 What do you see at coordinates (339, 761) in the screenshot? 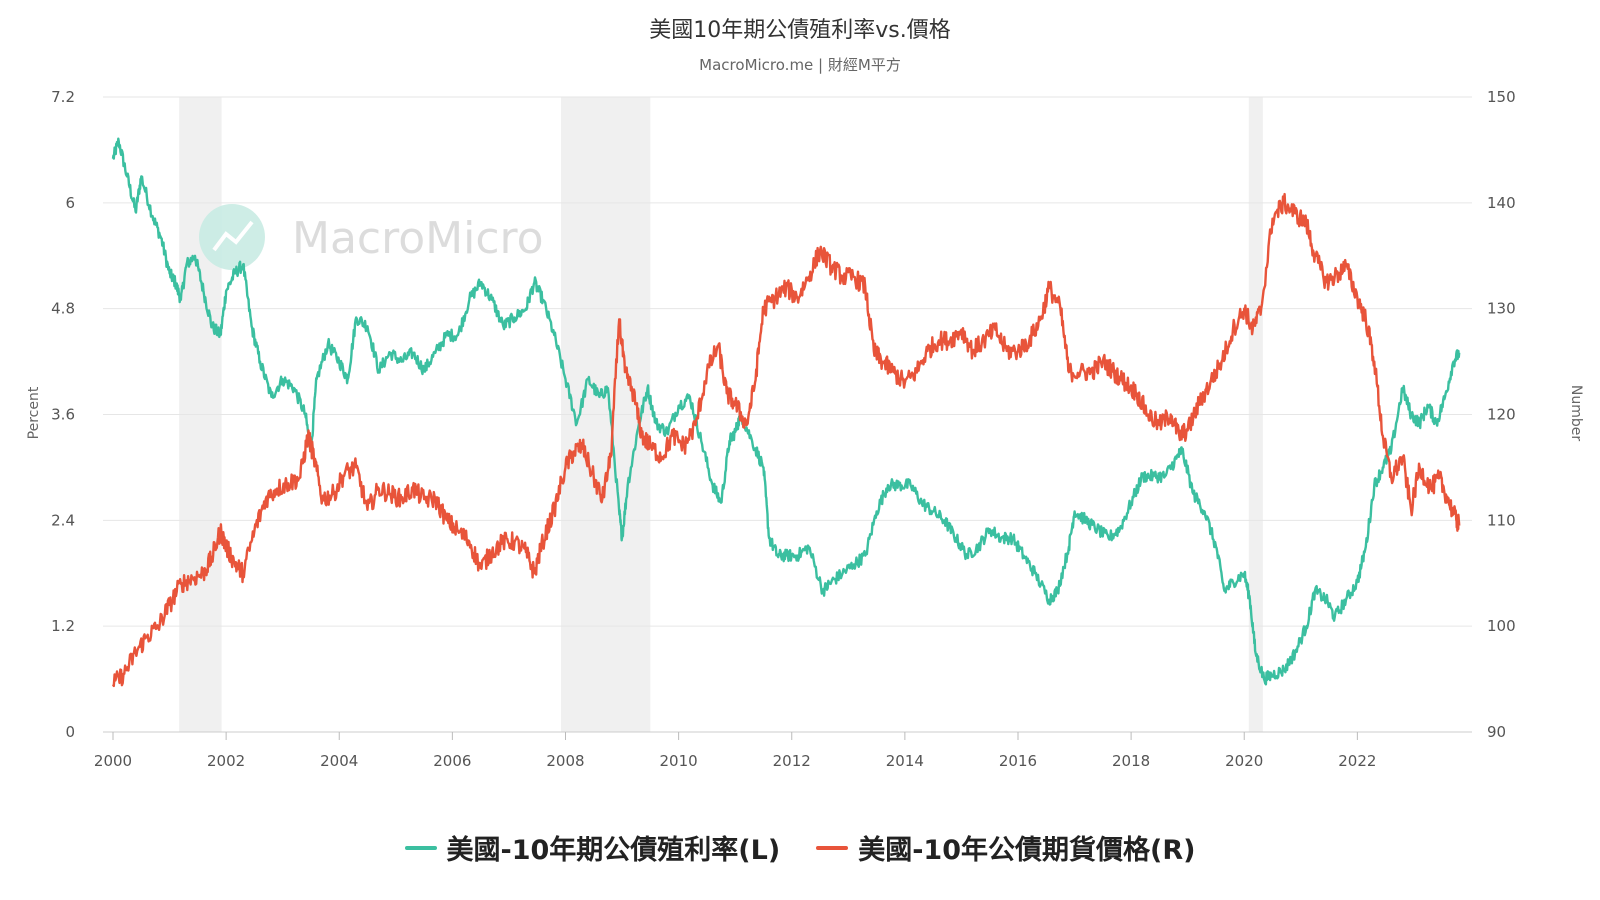
I see `x-tick-label: 2004` at bounding box center [339, 761].